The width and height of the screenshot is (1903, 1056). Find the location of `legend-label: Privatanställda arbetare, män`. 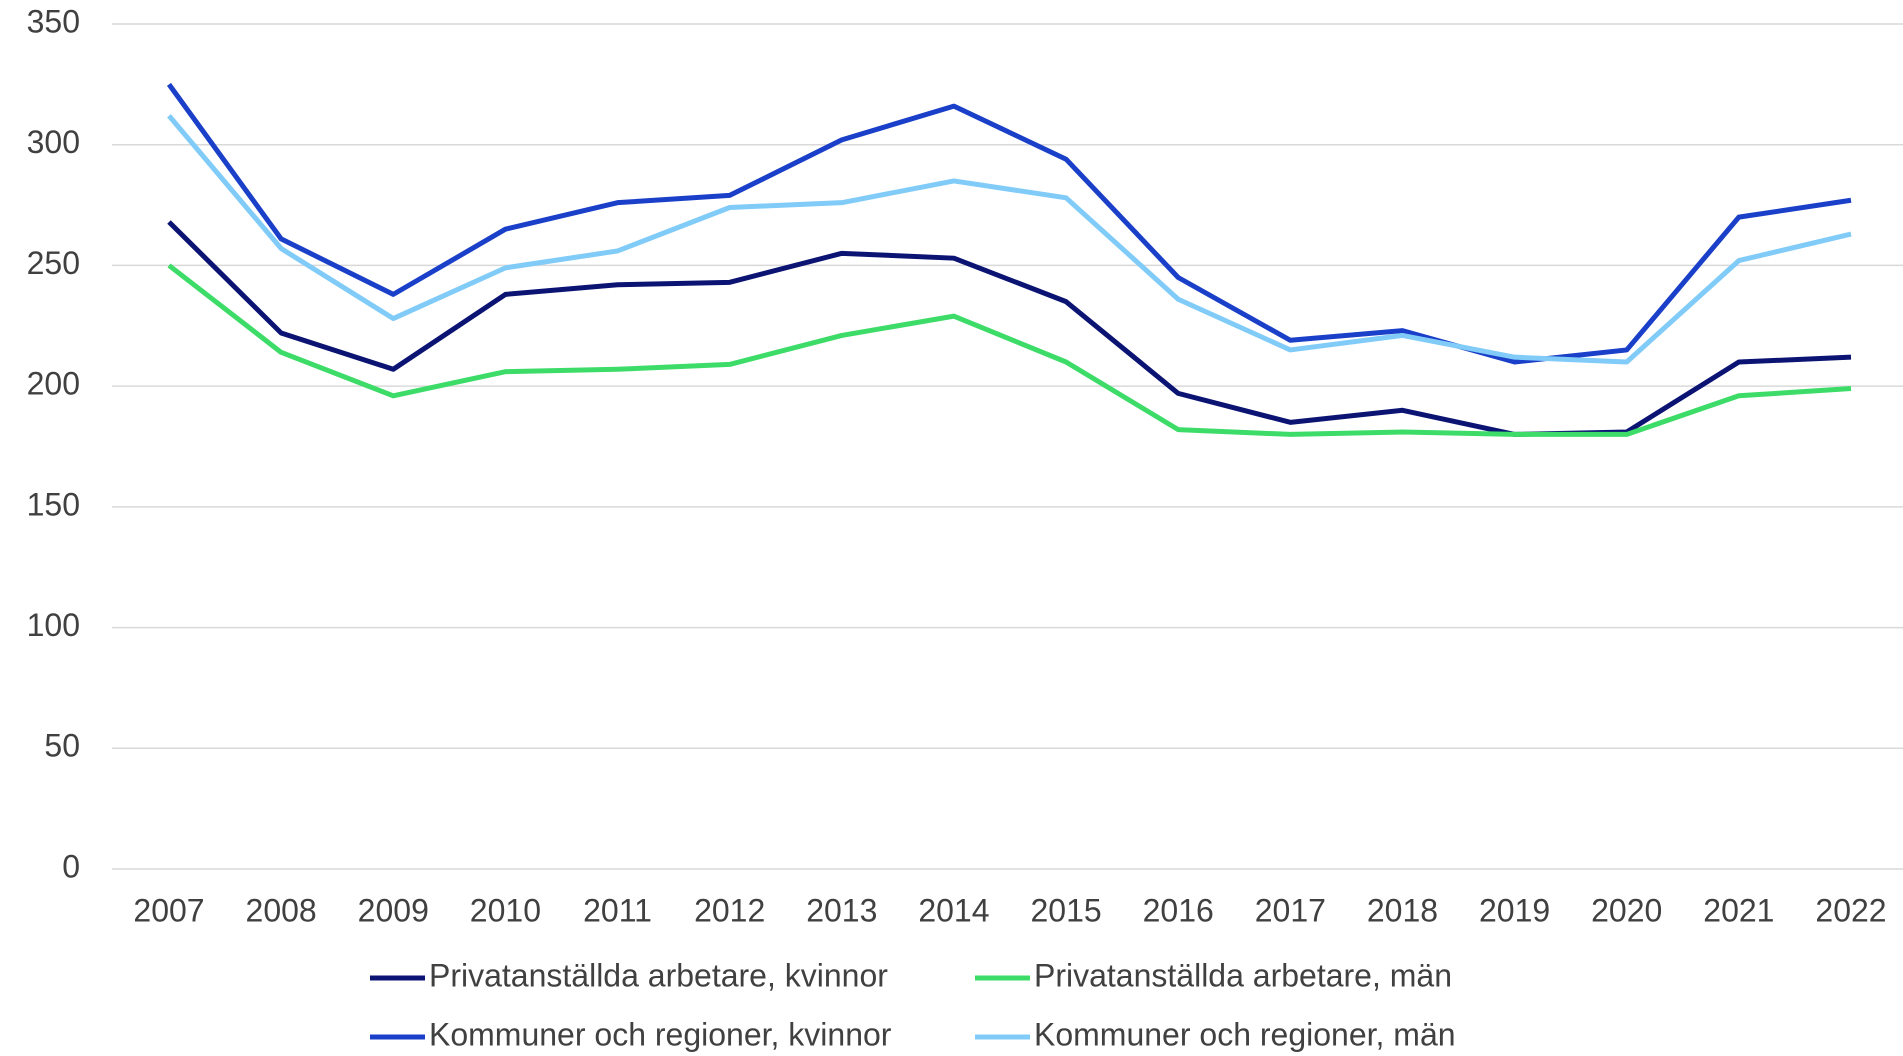

legend-label: Privatanställda arbetare, män is located at coordinates (1243, 975).